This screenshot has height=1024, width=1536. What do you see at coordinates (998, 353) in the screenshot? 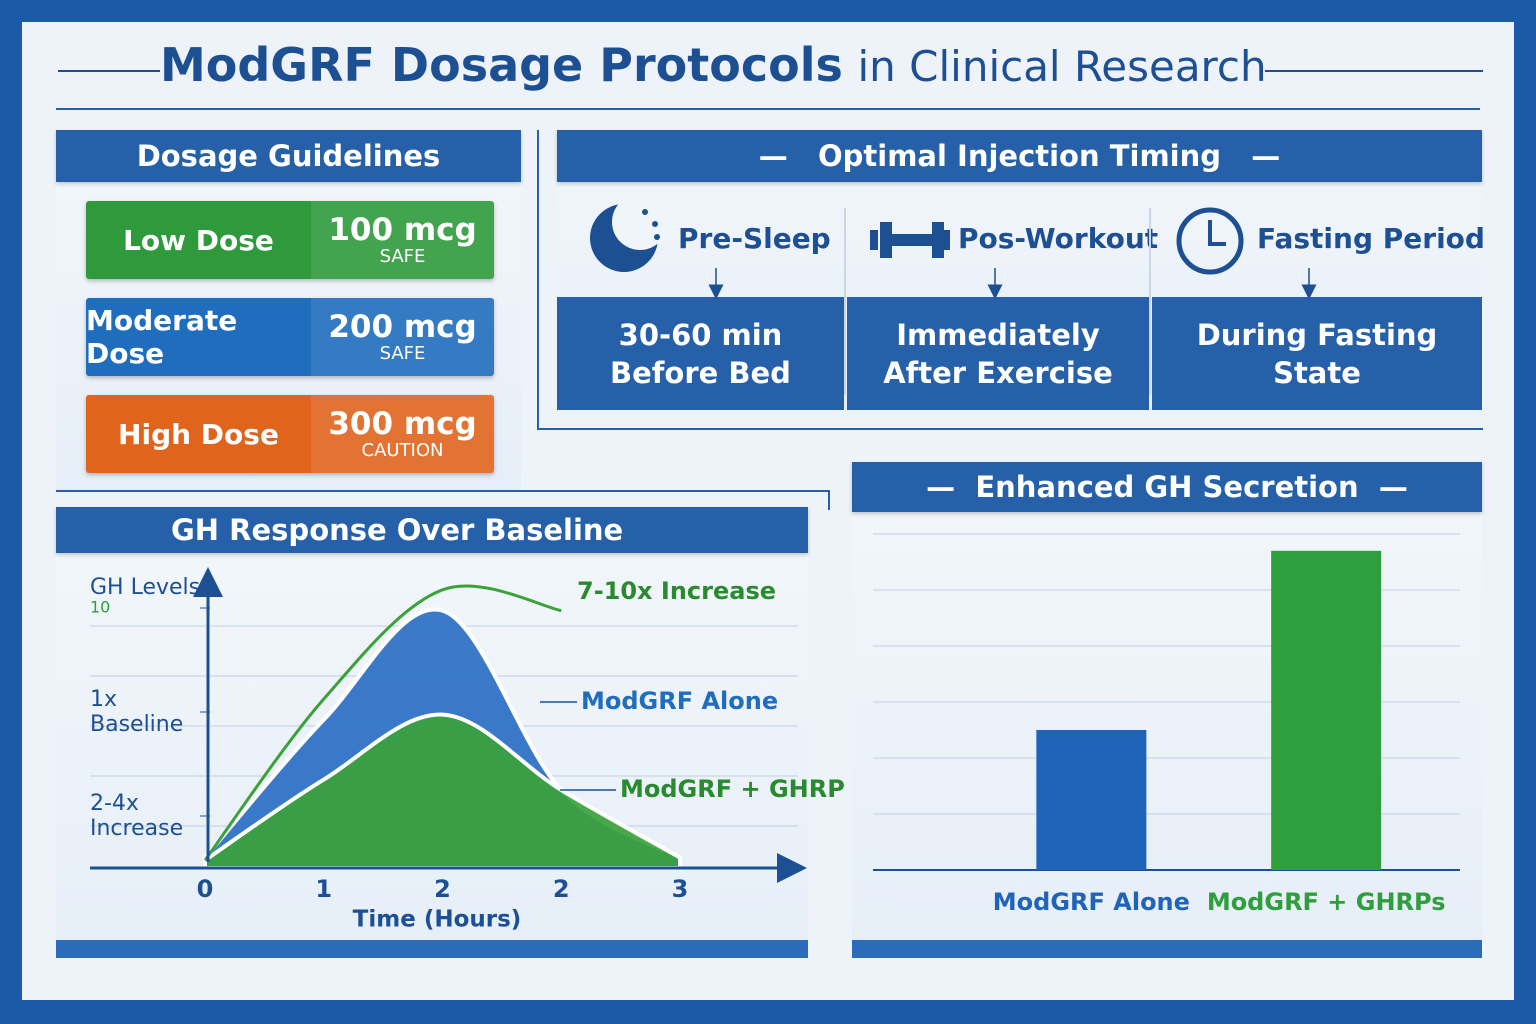
I see `timing-detail: Immediately After Exercise` at bounding box center [998, 353].